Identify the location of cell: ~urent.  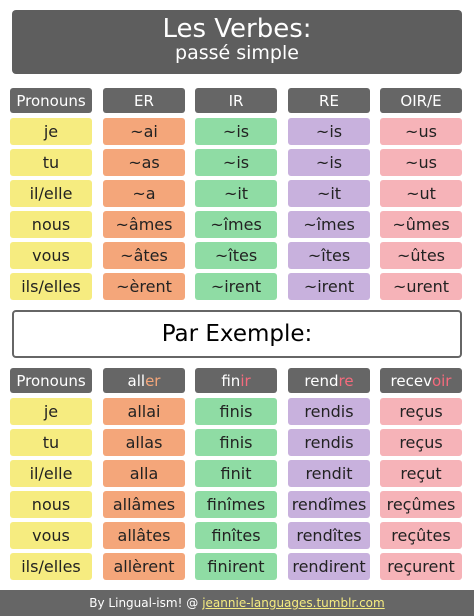
(421, 286).